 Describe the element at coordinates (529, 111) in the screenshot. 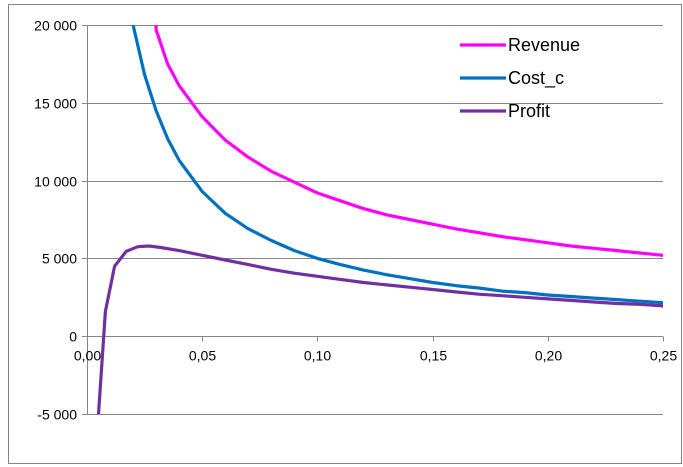

I see `legend-label-profit: Profit` at that location.